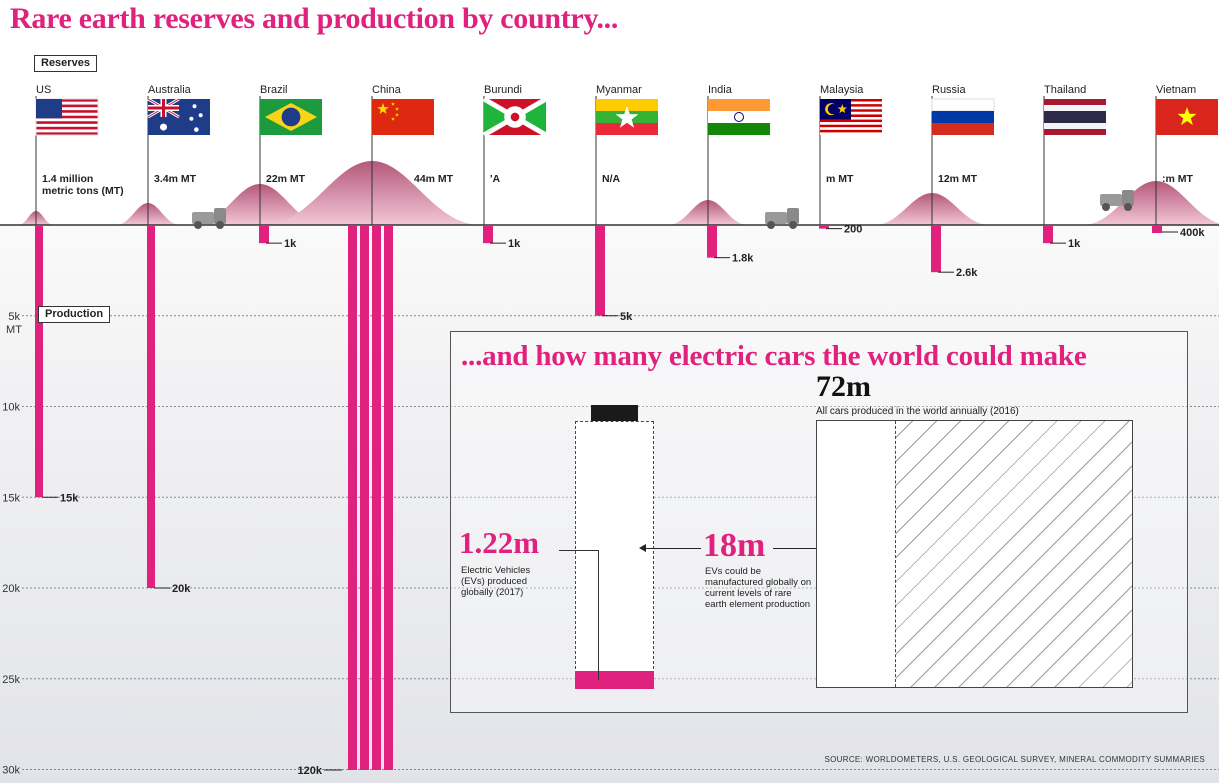  I want to click on ev-capacity-value: 18m, so click(734, 545).